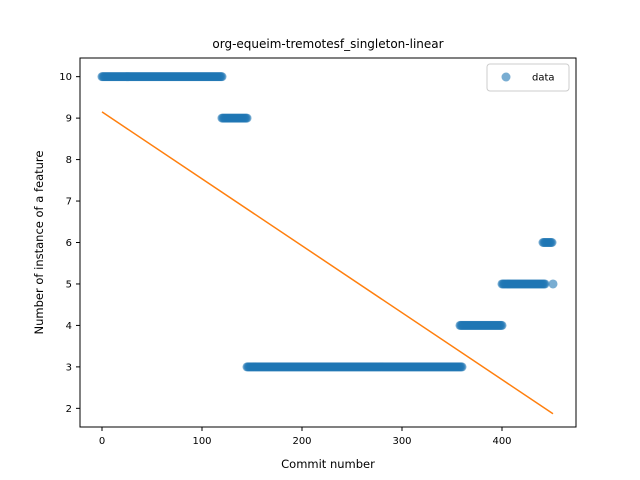 Image resolution: width=640 pixels, height=480 pixels. I want to click on x-tick-label: 100, so click(201, 441).